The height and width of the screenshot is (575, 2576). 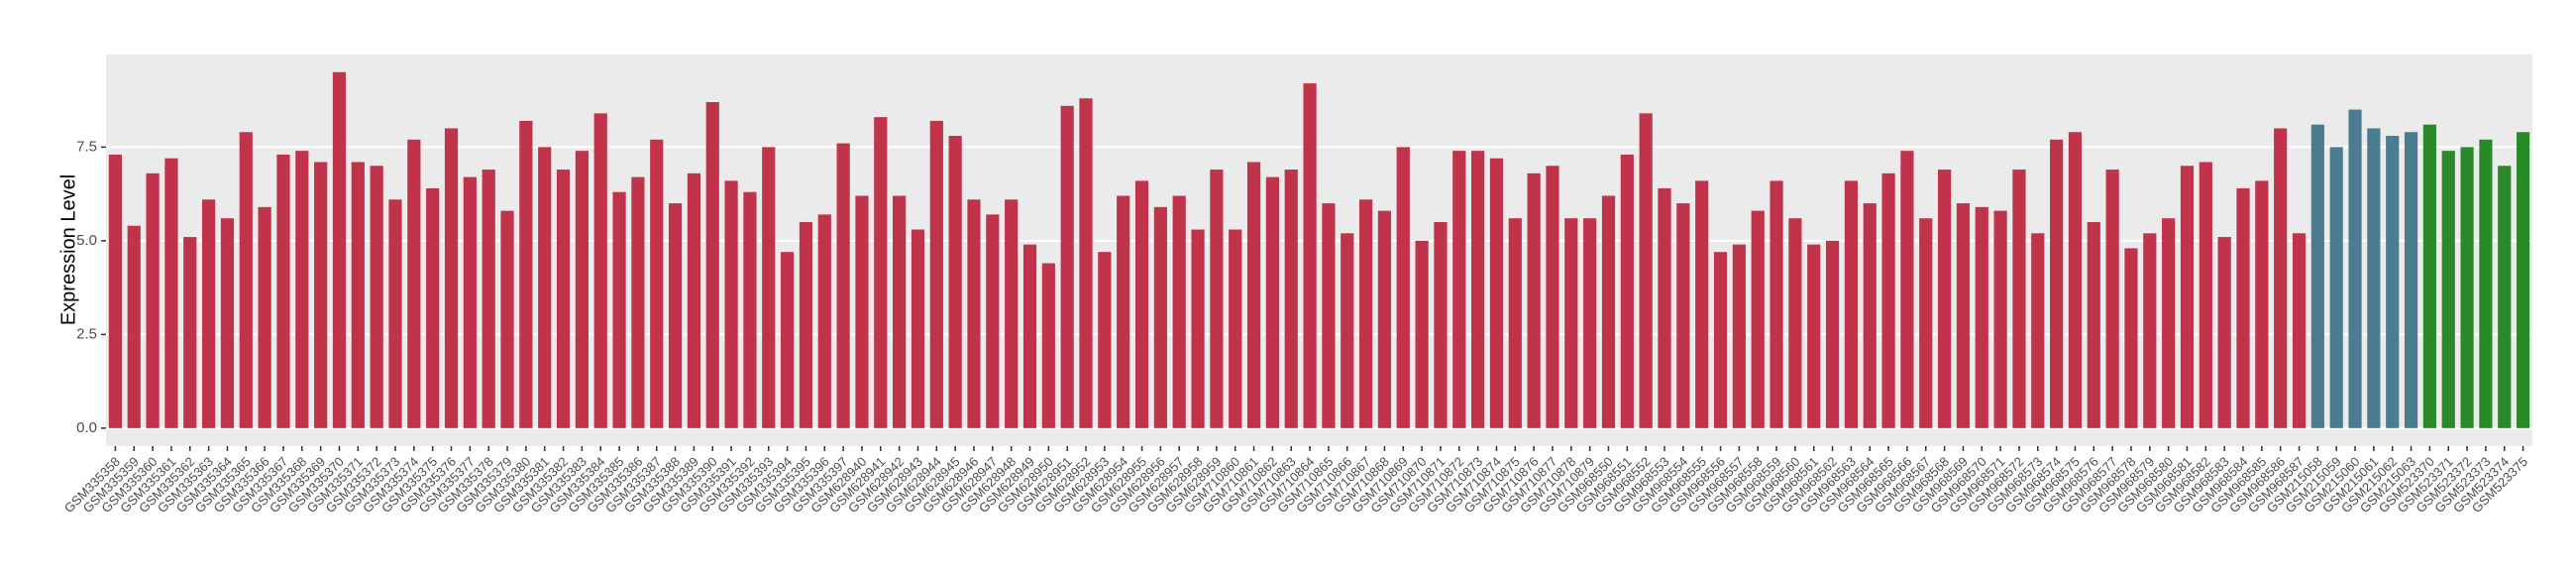 I want to click on y-tick-label: 2.5, so click(x=86, y=333).